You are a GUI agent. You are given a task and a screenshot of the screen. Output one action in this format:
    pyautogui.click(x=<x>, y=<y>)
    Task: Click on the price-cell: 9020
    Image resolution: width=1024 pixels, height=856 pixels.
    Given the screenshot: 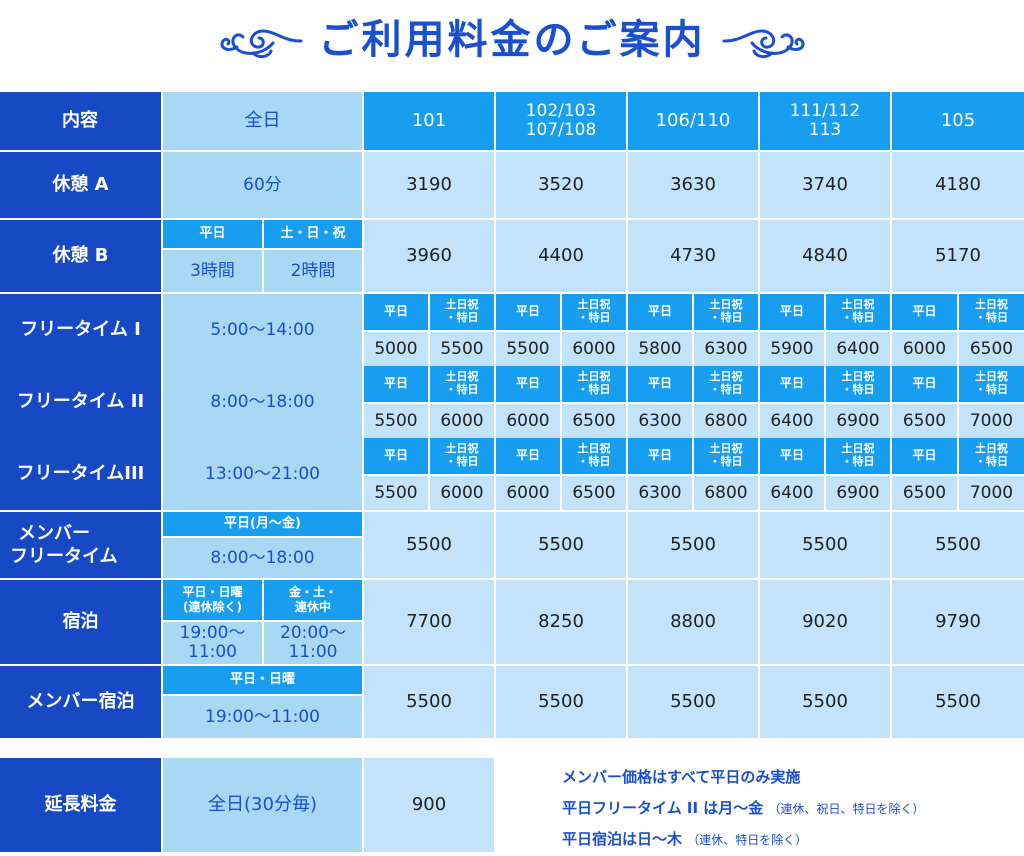 What is the action you would take?
    pyautogui.click(x=825, y=622)
    